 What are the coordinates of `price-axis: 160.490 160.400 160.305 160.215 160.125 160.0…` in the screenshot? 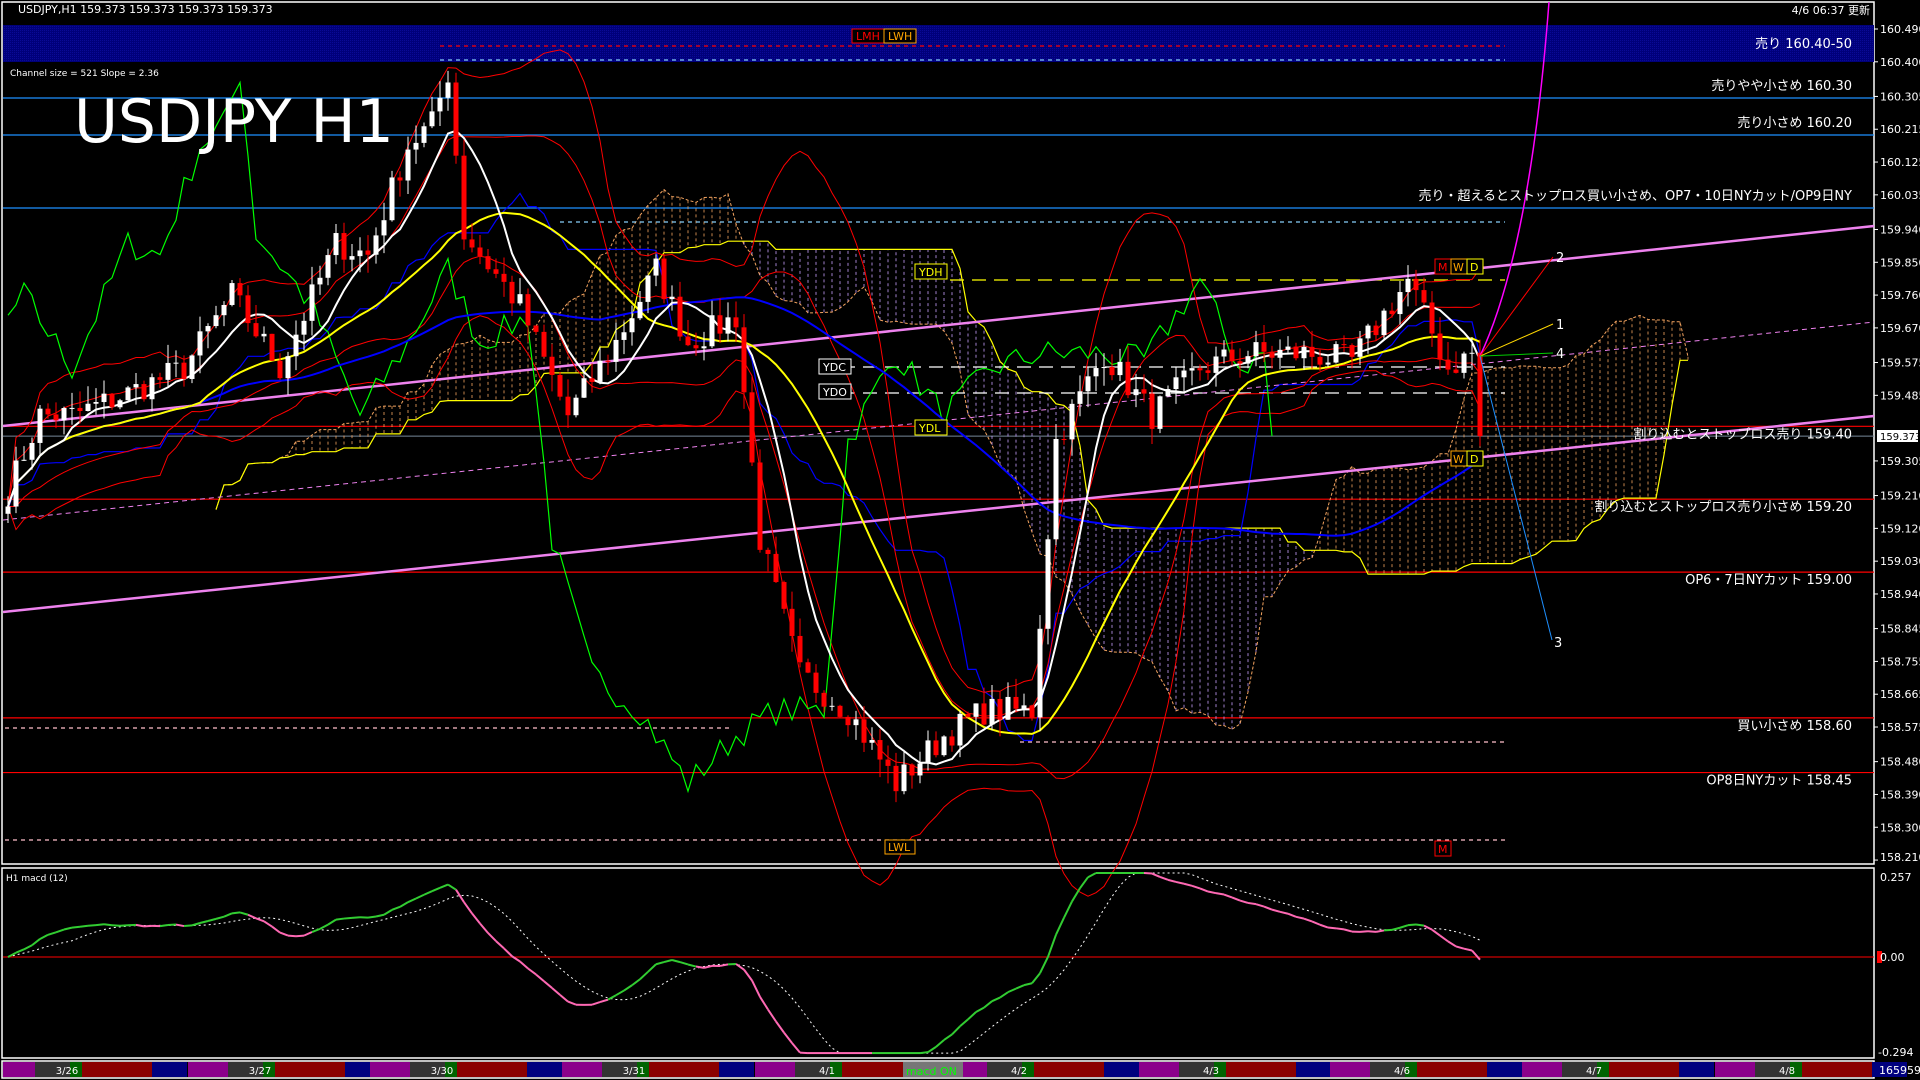 It's located at (1897, 443).